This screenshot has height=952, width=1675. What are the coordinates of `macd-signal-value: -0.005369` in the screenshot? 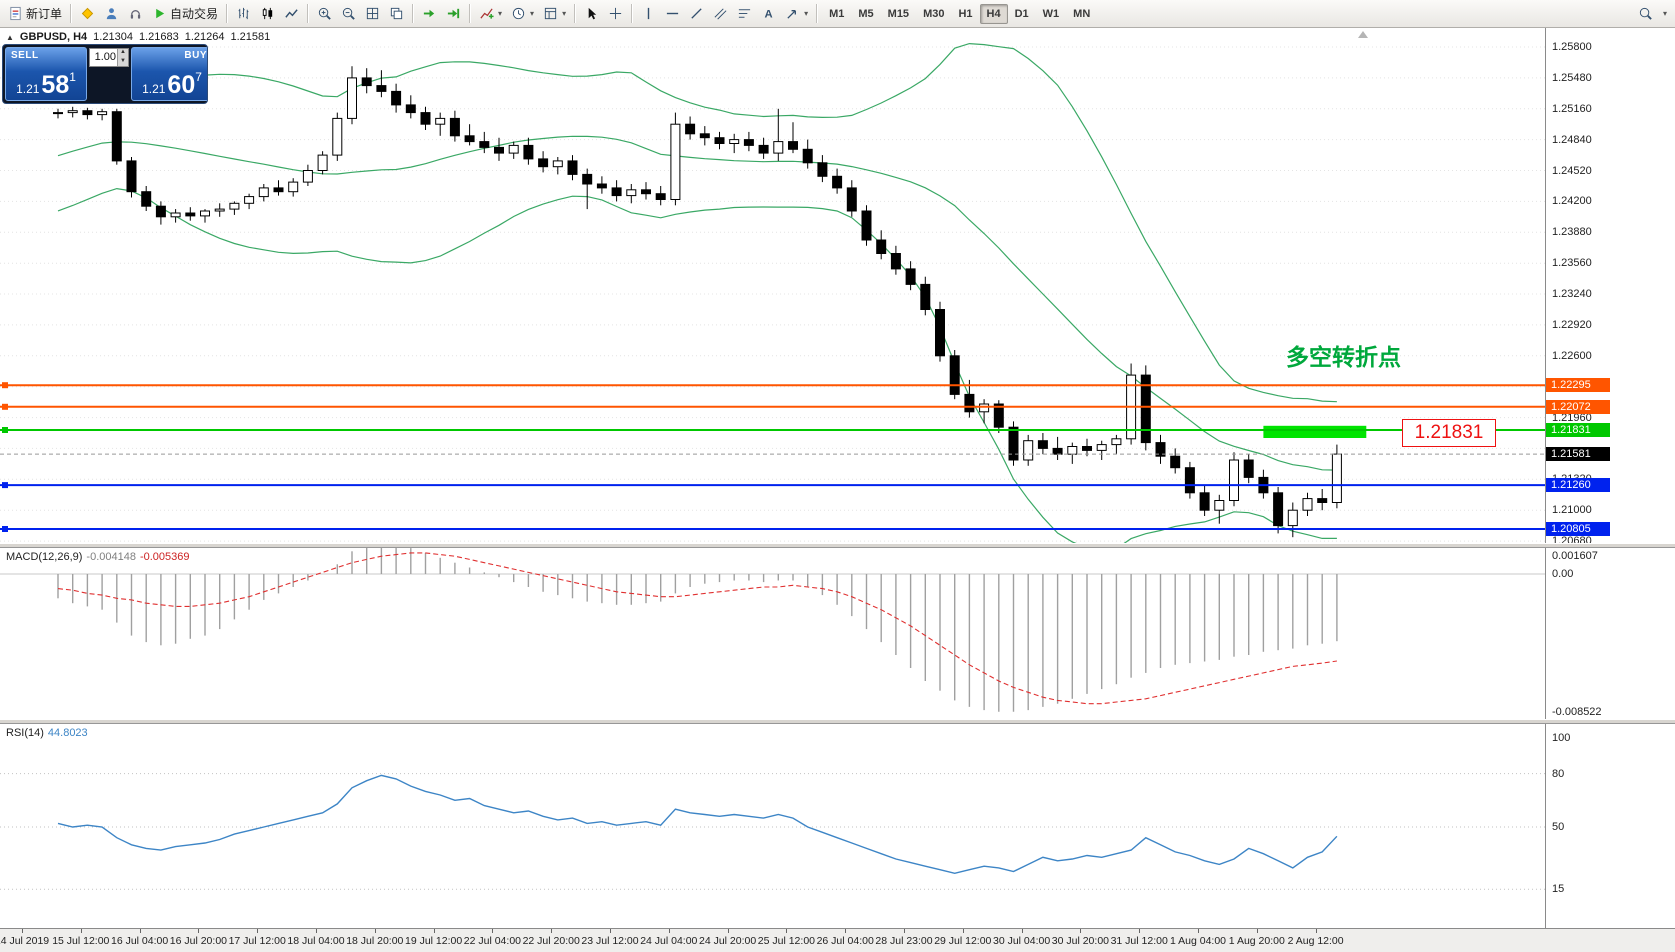 It's located at (164, 557).